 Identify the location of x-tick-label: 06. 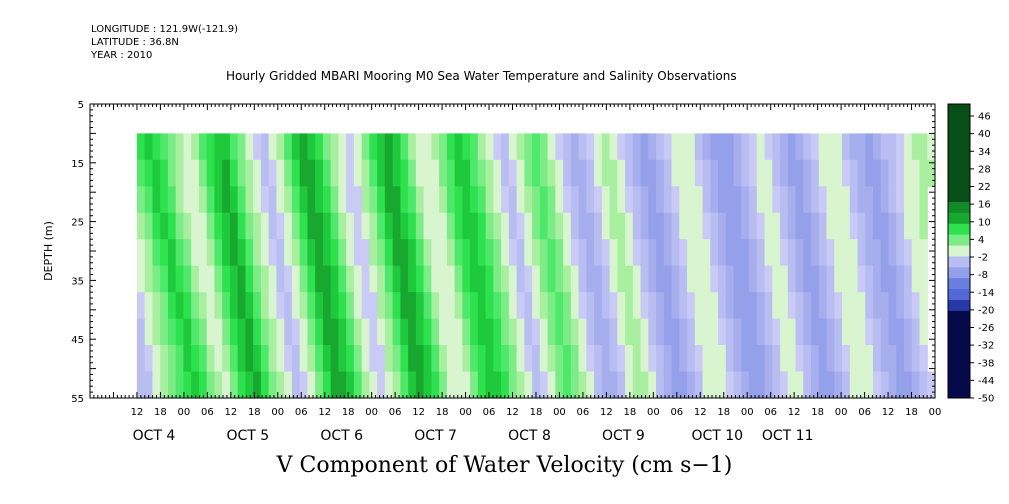
(207, 412).